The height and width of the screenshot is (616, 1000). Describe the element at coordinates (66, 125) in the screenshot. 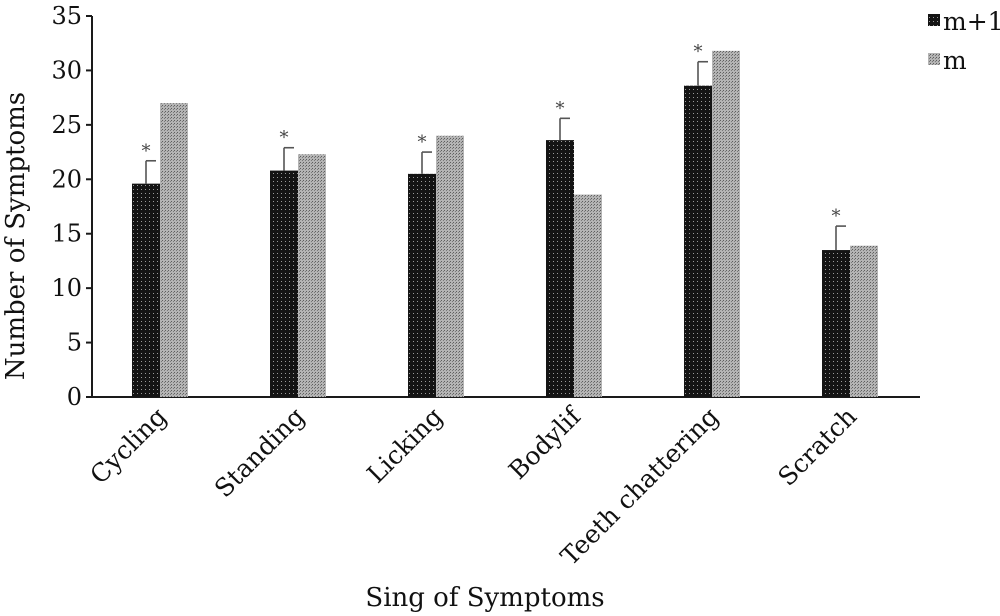

I see `y-tick-label: 25` at that location.